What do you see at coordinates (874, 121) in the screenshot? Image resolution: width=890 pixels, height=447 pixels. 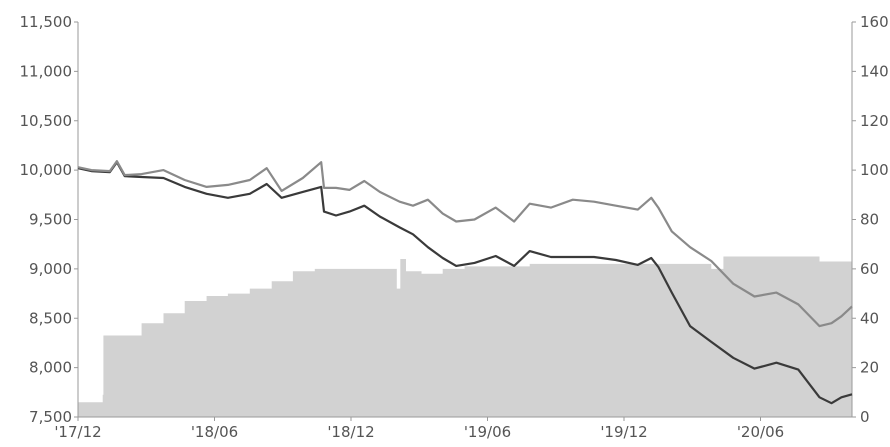 I see `right-axis-tick-label: 120` at bounding box center [874, 121].